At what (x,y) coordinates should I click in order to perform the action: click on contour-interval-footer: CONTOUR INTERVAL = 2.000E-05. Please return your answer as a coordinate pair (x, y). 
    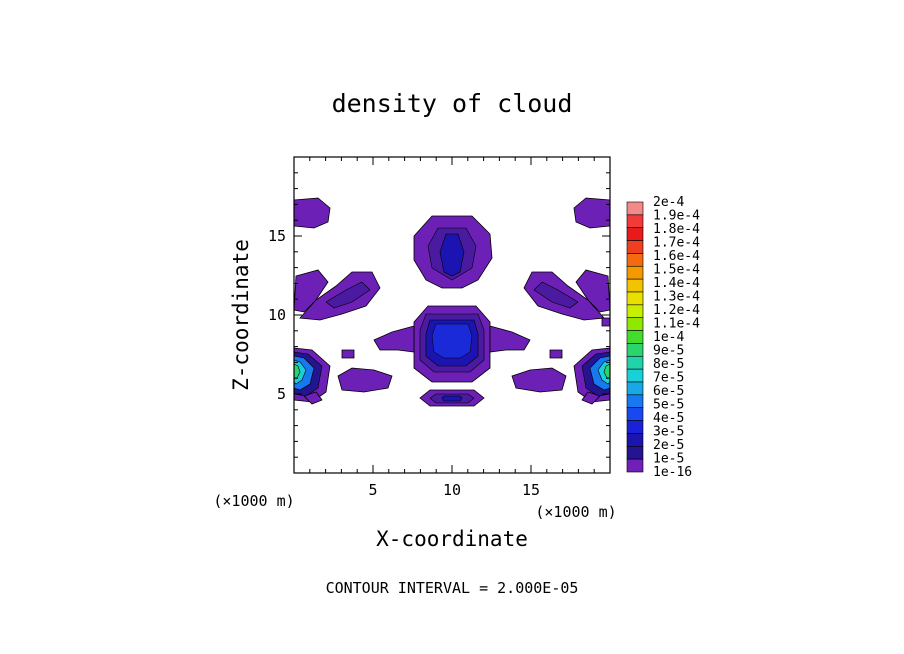
    Looking at the image, I should click on (452, 588).